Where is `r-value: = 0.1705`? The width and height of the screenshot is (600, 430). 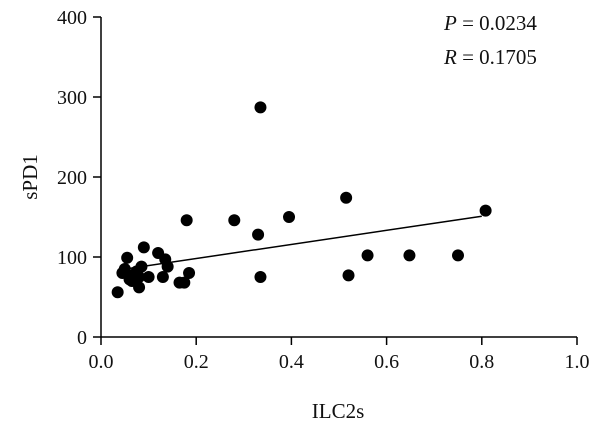
r-value: = 0.1705 is located at coordinates (497, 57).